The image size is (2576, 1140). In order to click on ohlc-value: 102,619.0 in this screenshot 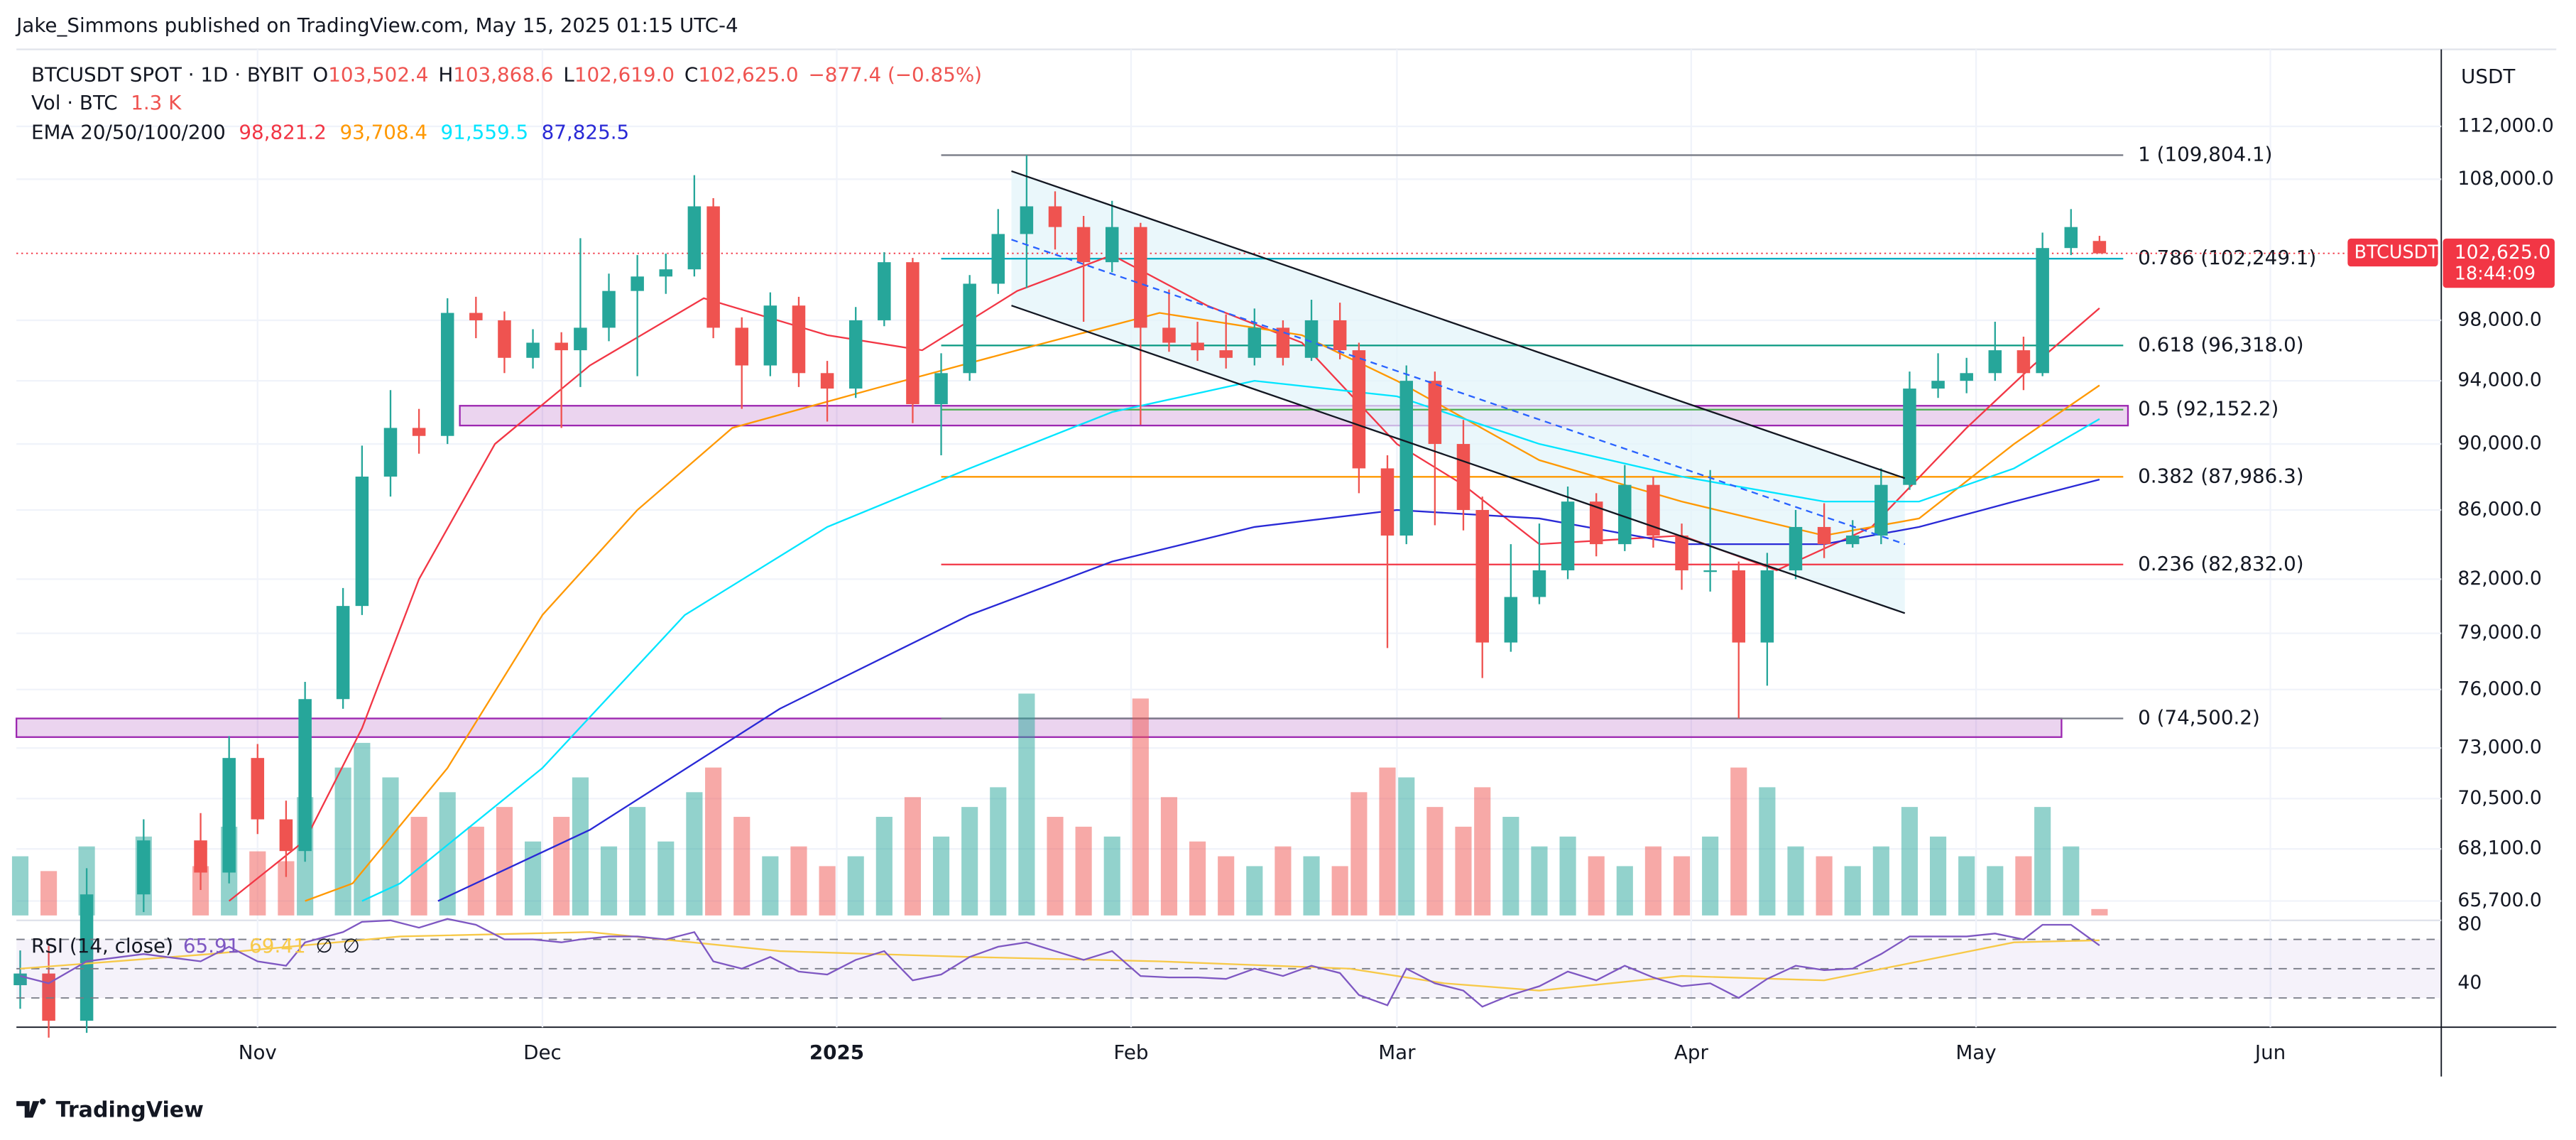, I will do `click(624, 75)`.